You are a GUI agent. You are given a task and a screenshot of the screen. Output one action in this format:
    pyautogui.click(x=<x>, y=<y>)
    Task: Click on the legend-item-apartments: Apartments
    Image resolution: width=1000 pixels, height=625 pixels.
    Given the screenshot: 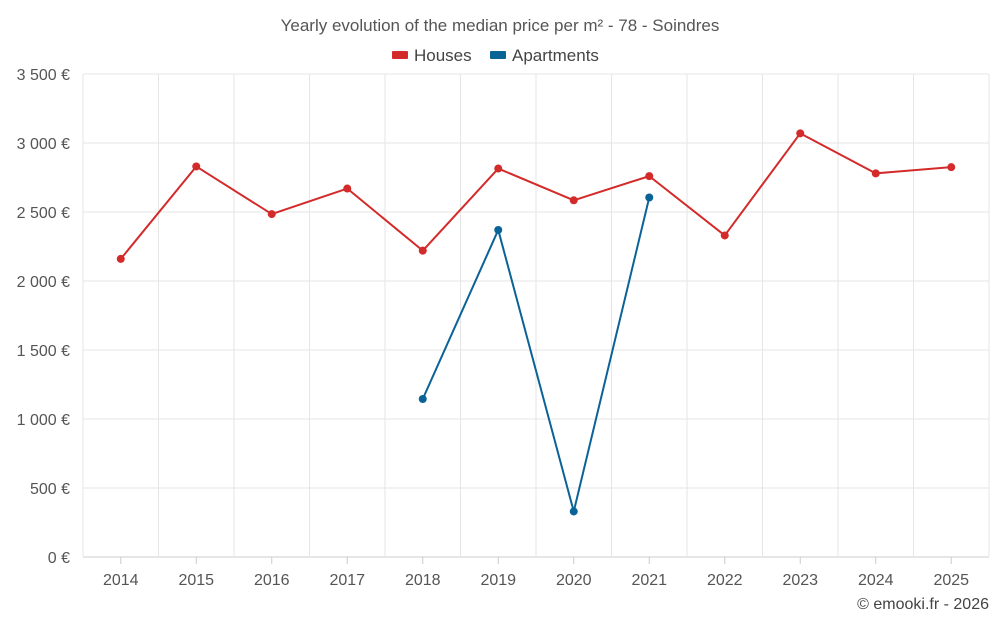 What is the action you would take?
    pyautogui.click(x=544, y=55)
    